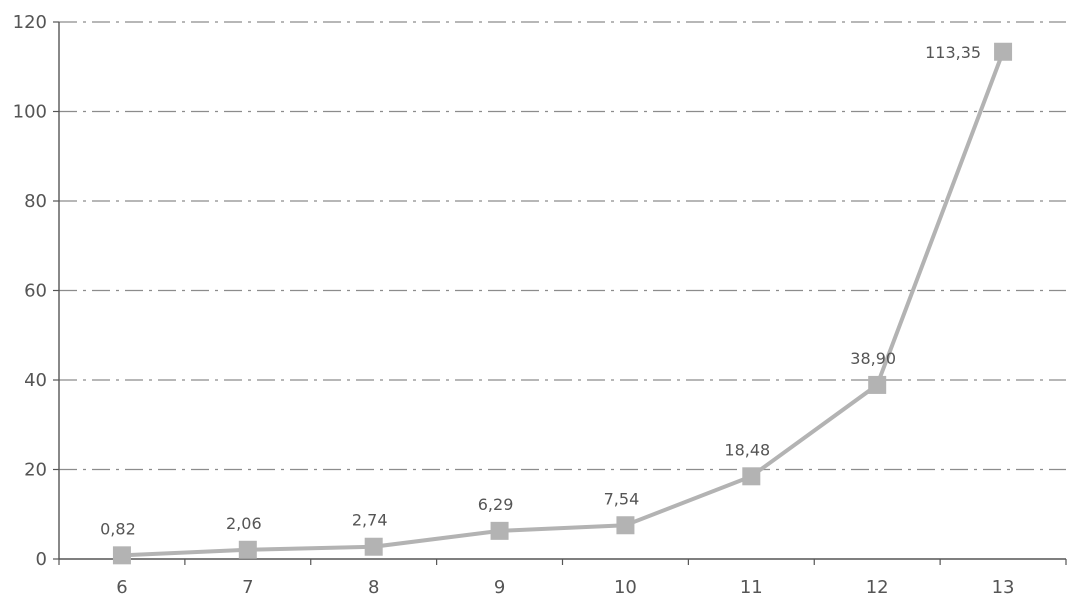 This screenshot has width=1067, height=596. What do you see at coordinates (877, 586) in the screenshot?
I see `x-tick-label-12: 12` at bounding box center [877, 586].